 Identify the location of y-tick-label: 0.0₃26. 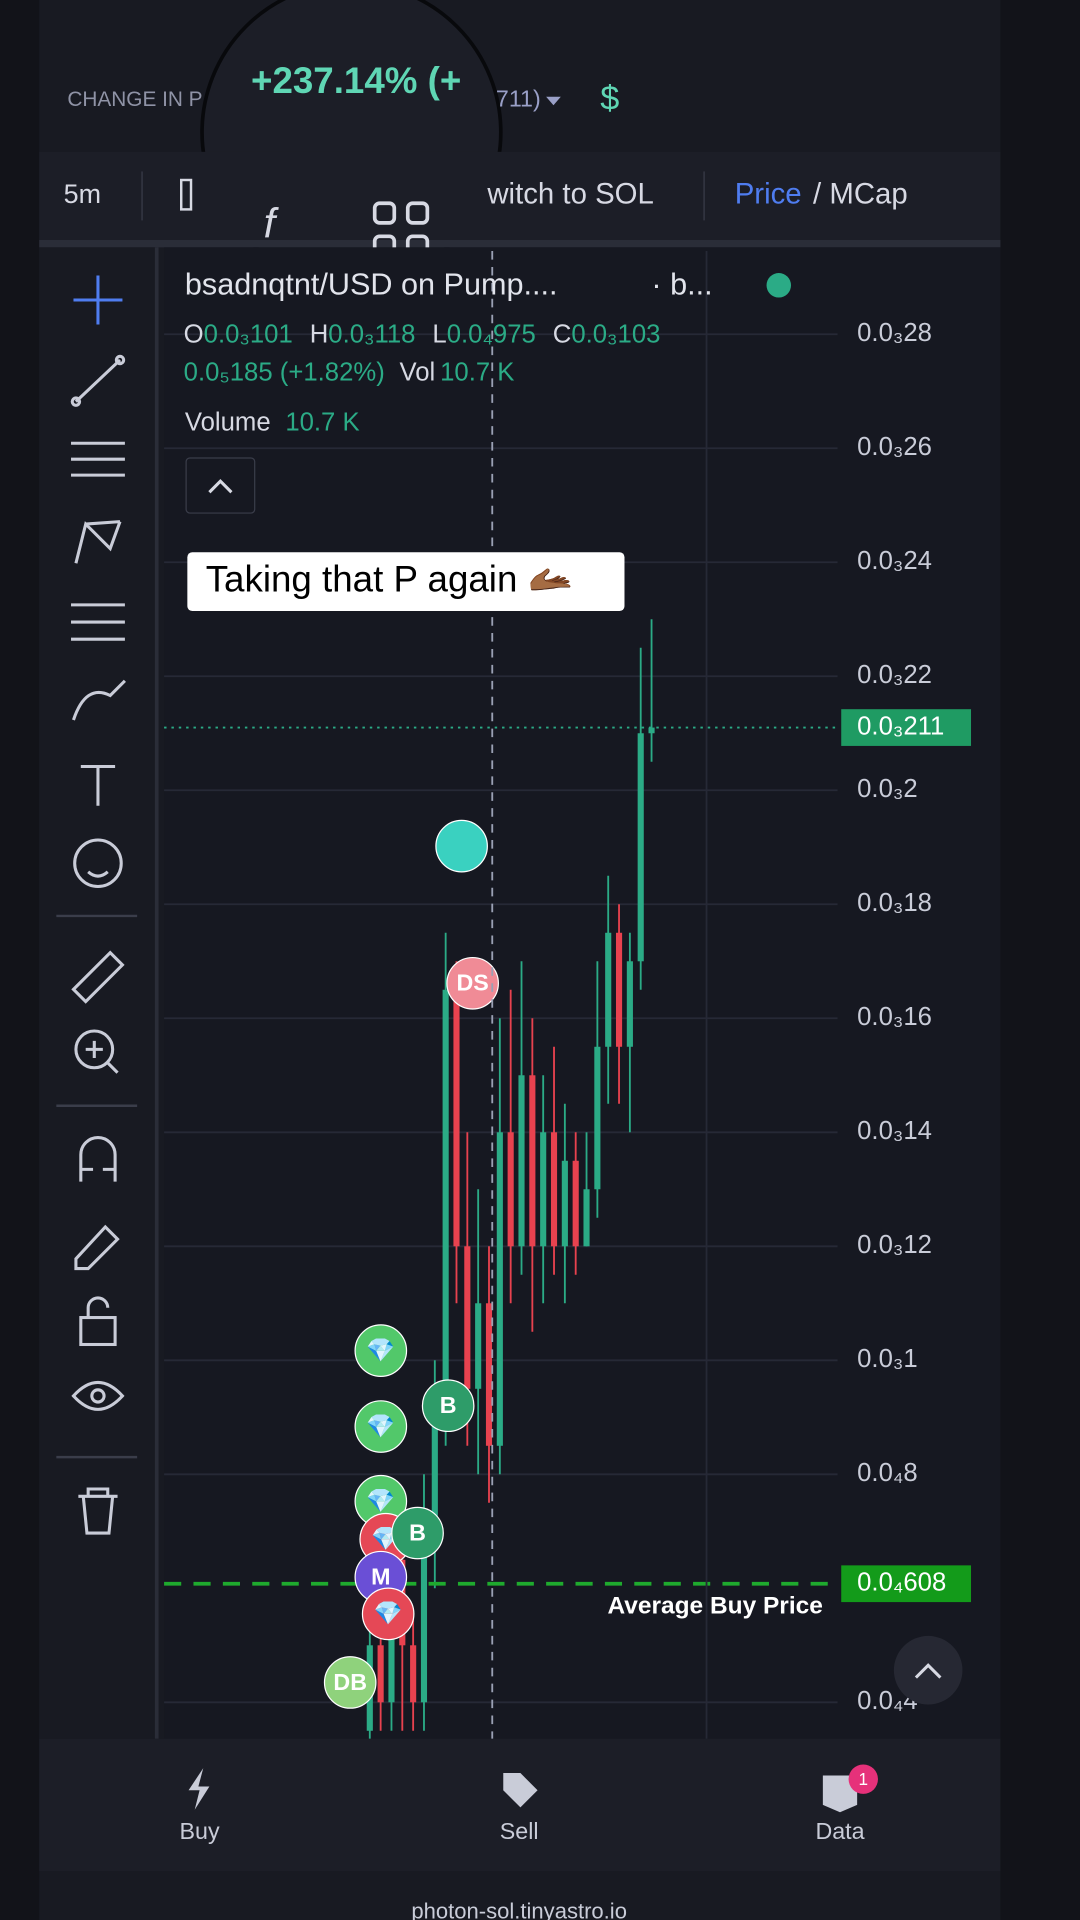
(894, 447).